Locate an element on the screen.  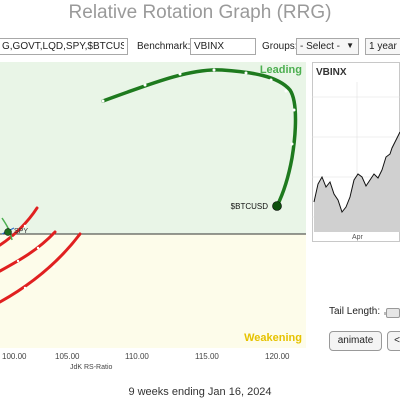
spy-symbol-label: SPY is located at coordinates (21, 231).